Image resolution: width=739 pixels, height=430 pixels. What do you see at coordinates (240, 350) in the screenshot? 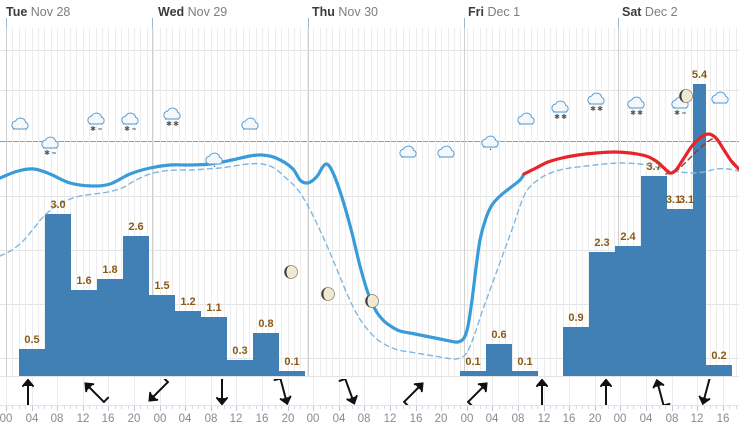
I see `precipitation-bar-label: 0.3` at bounding box center [240, 350].